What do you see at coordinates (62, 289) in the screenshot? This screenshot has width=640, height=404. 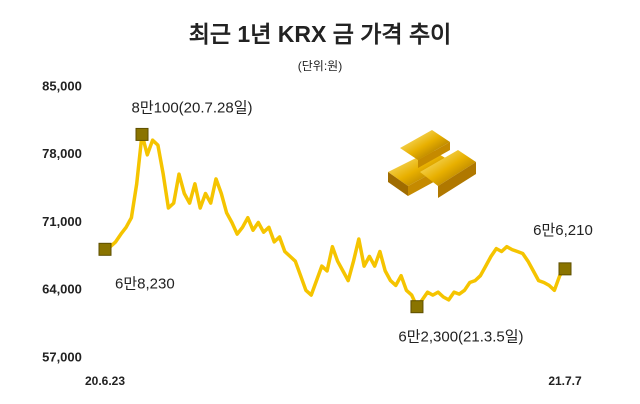 I see `y-tick-label: 64,000` at bounding box center [62, 289].